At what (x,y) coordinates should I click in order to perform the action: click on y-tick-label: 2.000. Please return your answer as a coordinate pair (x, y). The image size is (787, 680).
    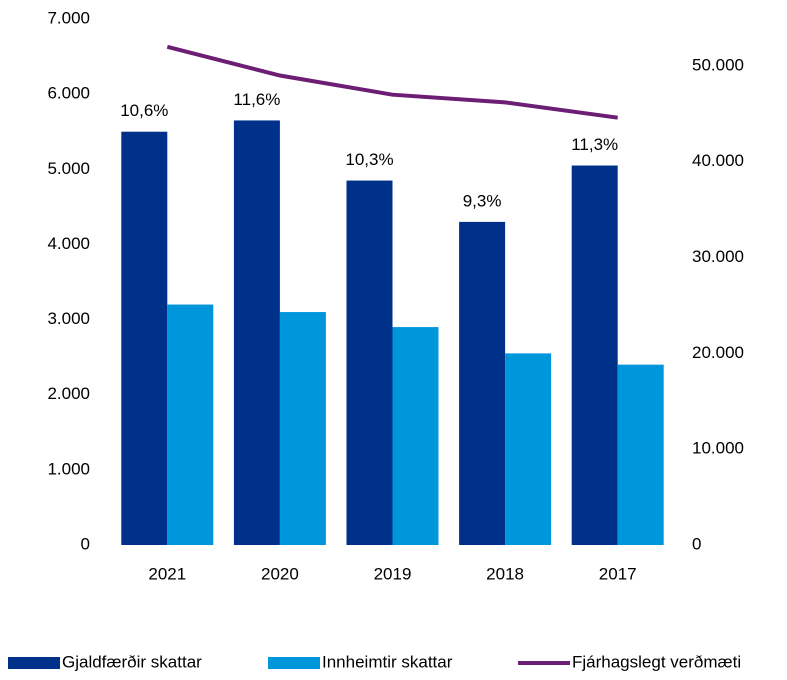
    Looking at the image, I should click on (68, 393).